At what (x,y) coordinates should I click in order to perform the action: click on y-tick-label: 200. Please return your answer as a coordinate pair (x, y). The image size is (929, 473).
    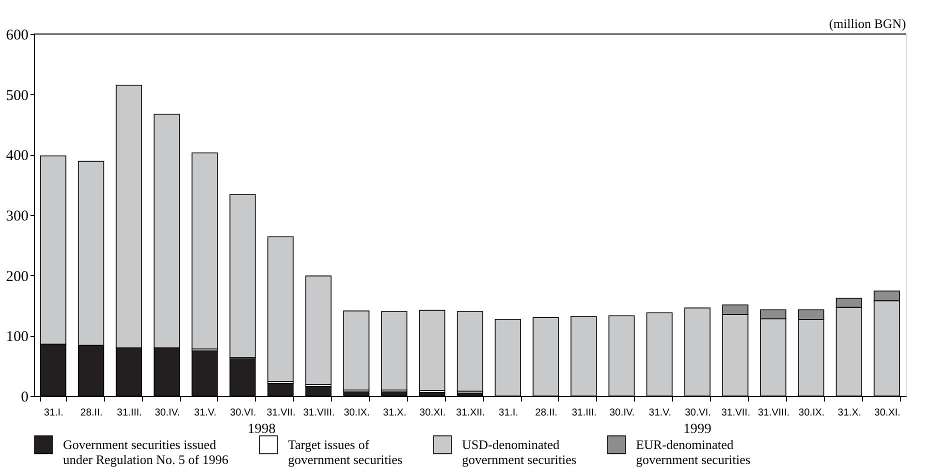
    Looking at the image, I should click on (17, 276).